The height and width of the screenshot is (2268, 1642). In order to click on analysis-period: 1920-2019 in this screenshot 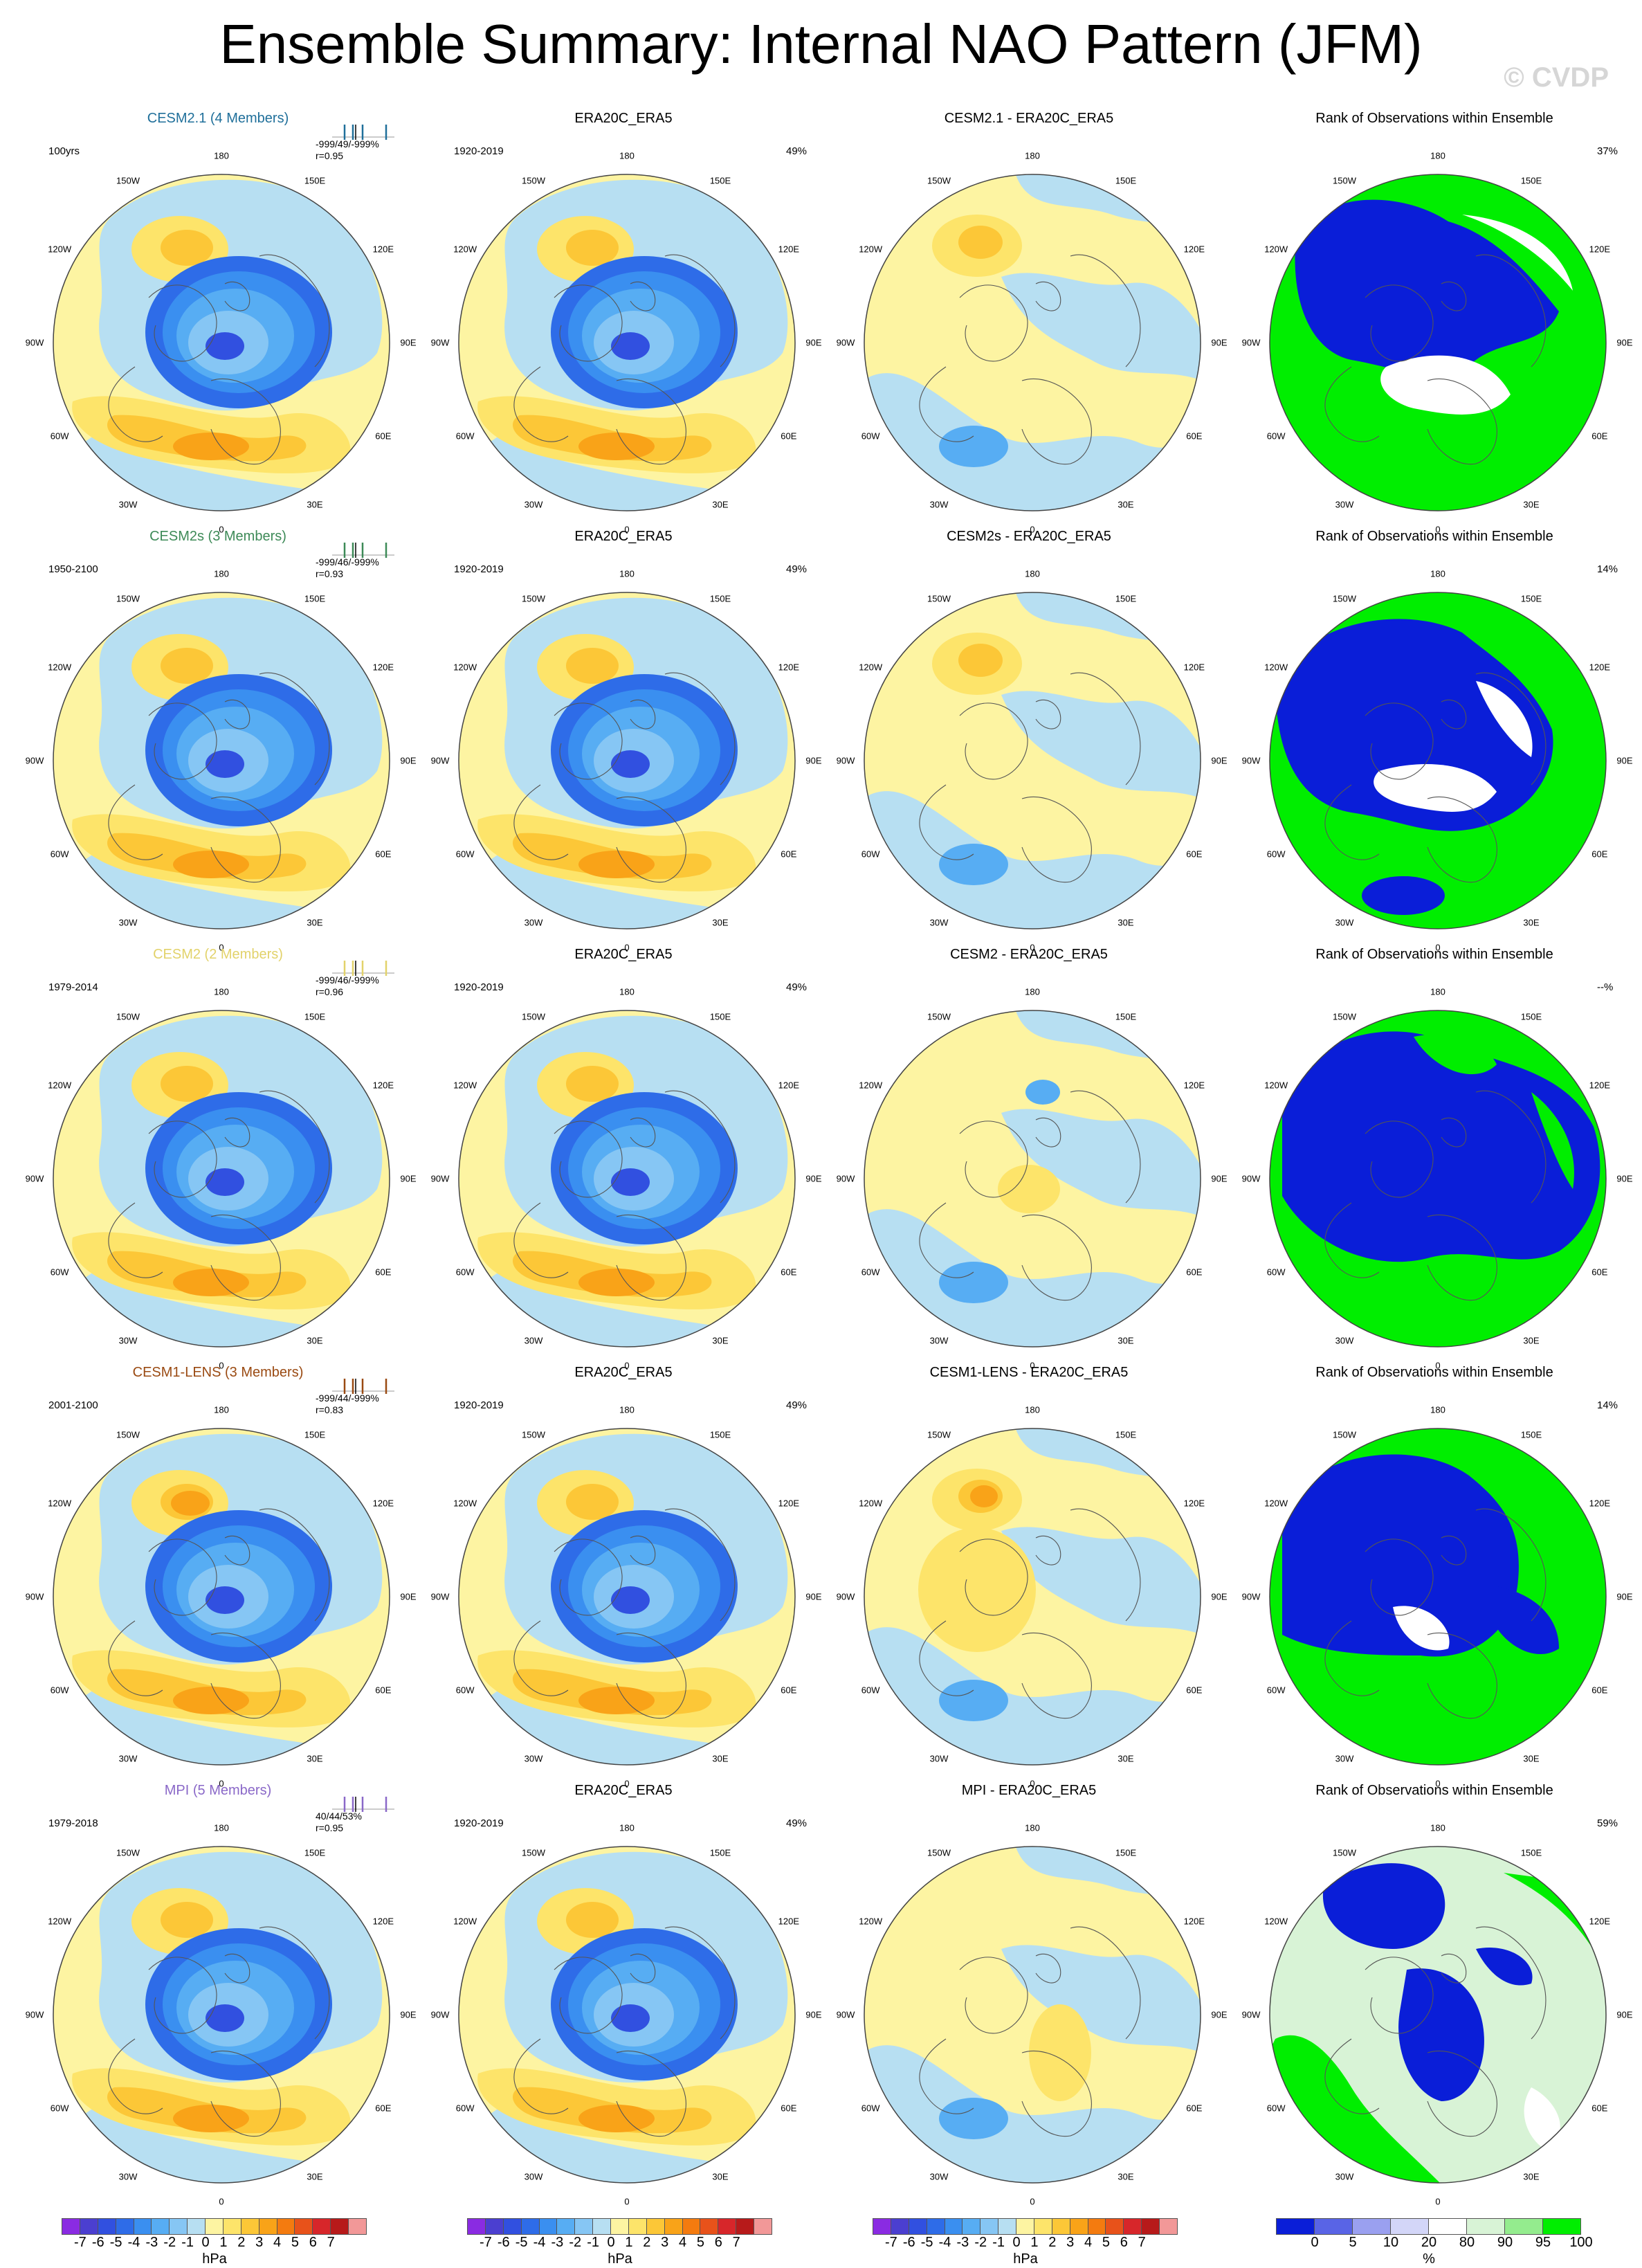, I will do `click(479, 151)`.